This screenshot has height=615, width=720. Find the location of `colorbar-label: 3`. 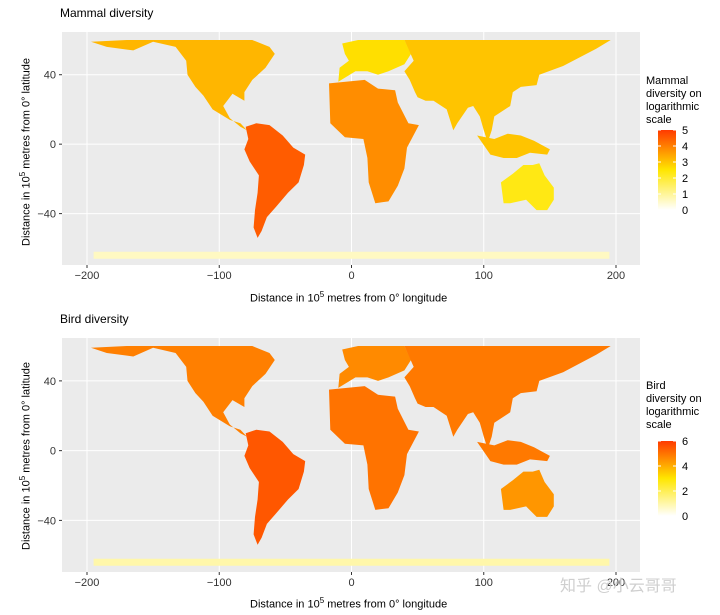

colorbar-label: 3 is located at coordinates (685, 163).